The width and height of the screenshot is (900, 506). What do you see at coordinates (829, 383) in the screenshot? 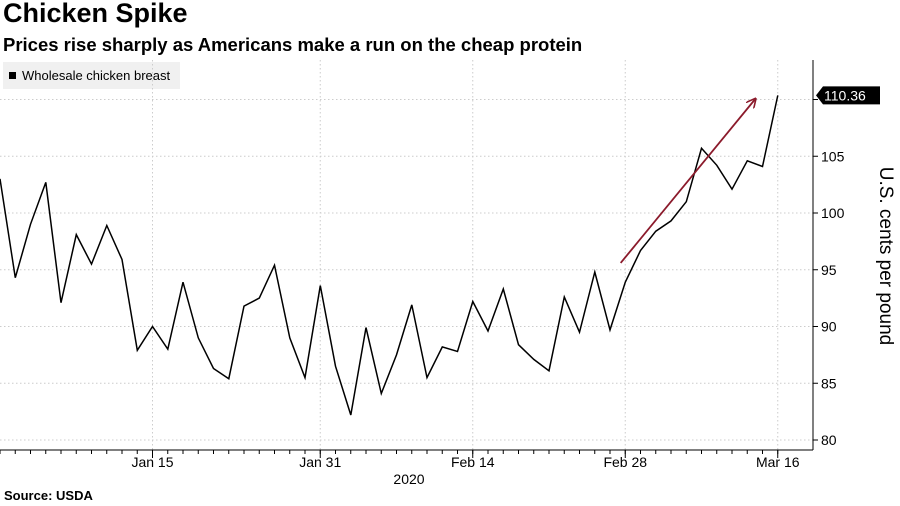
I see `y-tick-label: 85` at bounding box center [829, 383].